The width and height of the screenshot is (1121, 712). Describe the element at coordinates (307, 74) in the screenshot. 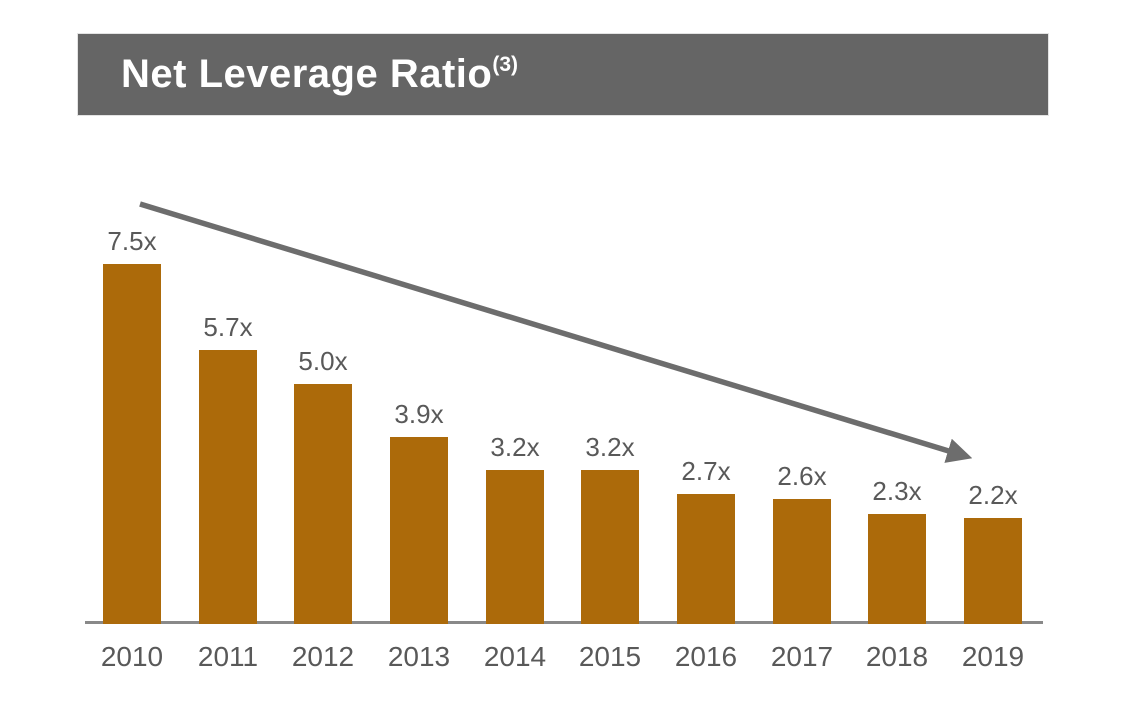

I see `chart-title-text: Net Leverage Ratio` at that location.